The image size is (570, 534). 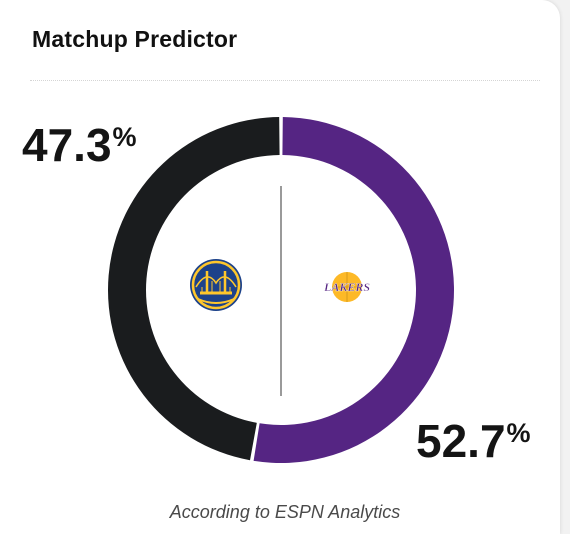 I want to click on golden-state-warriors-logo-icon, so click(x=216, y=285).